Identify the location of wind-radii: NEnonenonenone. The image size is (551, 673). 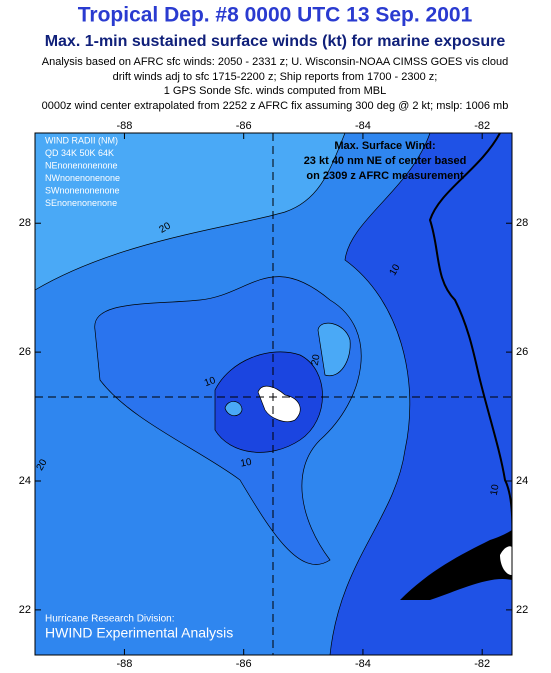
(81, 165).